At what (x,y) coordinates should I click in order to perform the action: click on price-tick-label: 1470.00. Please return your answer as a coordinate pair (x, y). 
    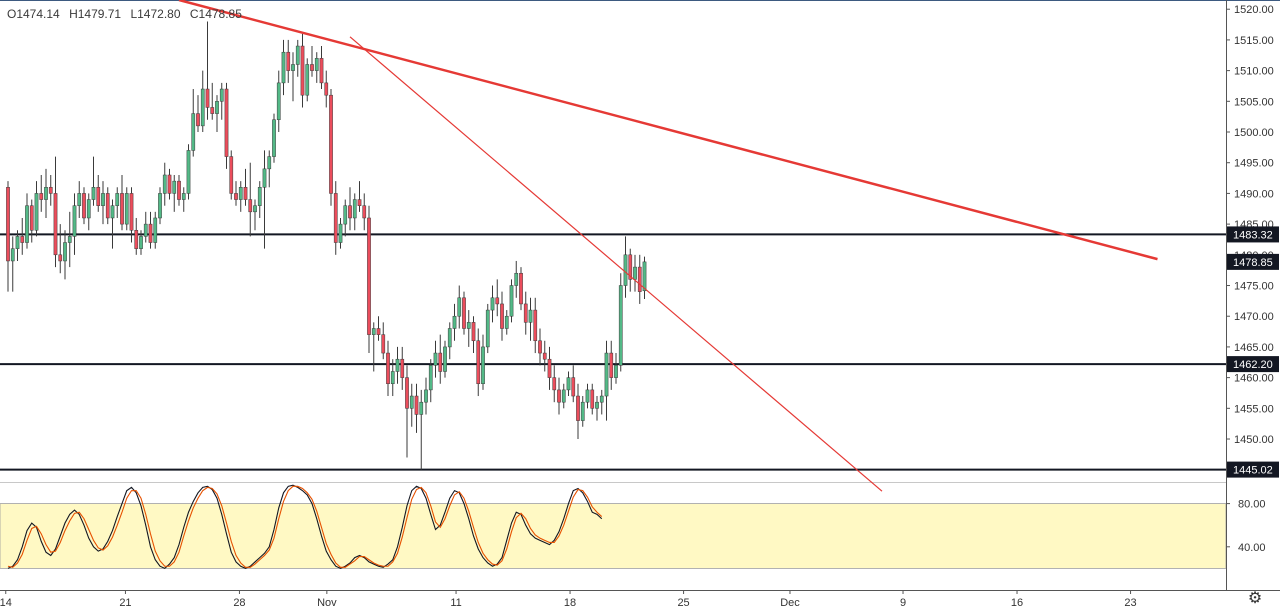
    Looking at the image, I should click on (1254, 317).